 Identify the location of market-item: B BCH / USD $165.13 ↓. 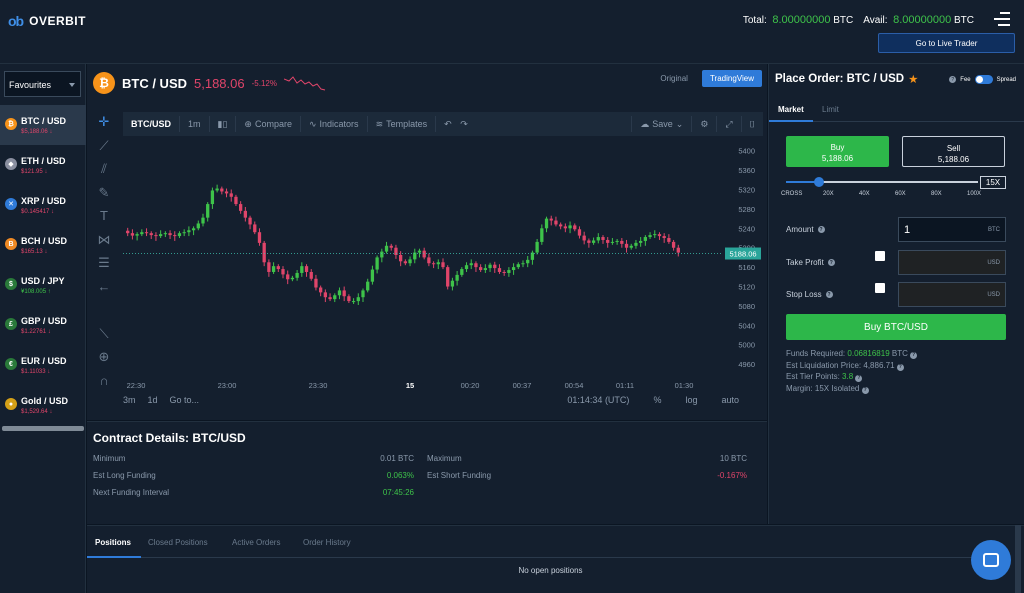
(43, 245).